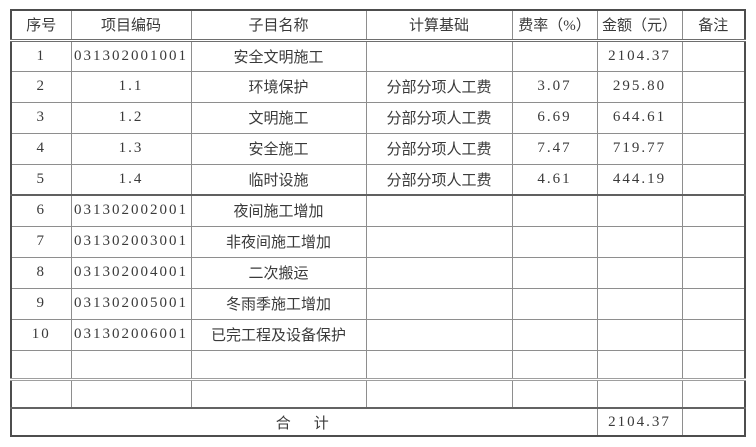 The width and height of the screenshot is (756, 447). Describe the element at coordinates (713, 25) in the screenshot. I see `col-header-remark: 备注` at that location.